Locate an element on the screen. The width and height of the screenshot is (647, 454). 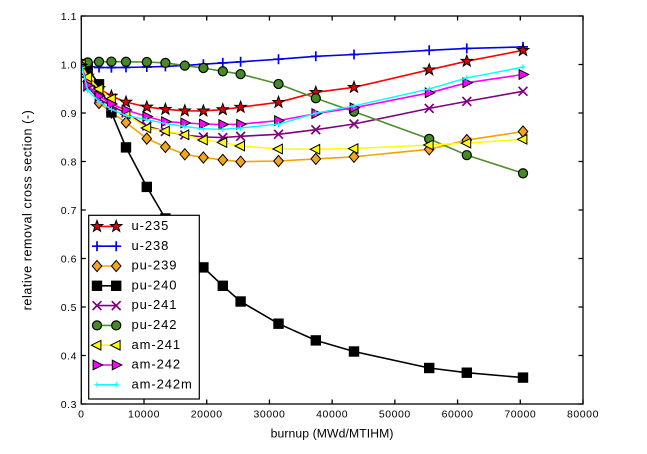
svg-text: 50000 is located at coordinates (395, 415).